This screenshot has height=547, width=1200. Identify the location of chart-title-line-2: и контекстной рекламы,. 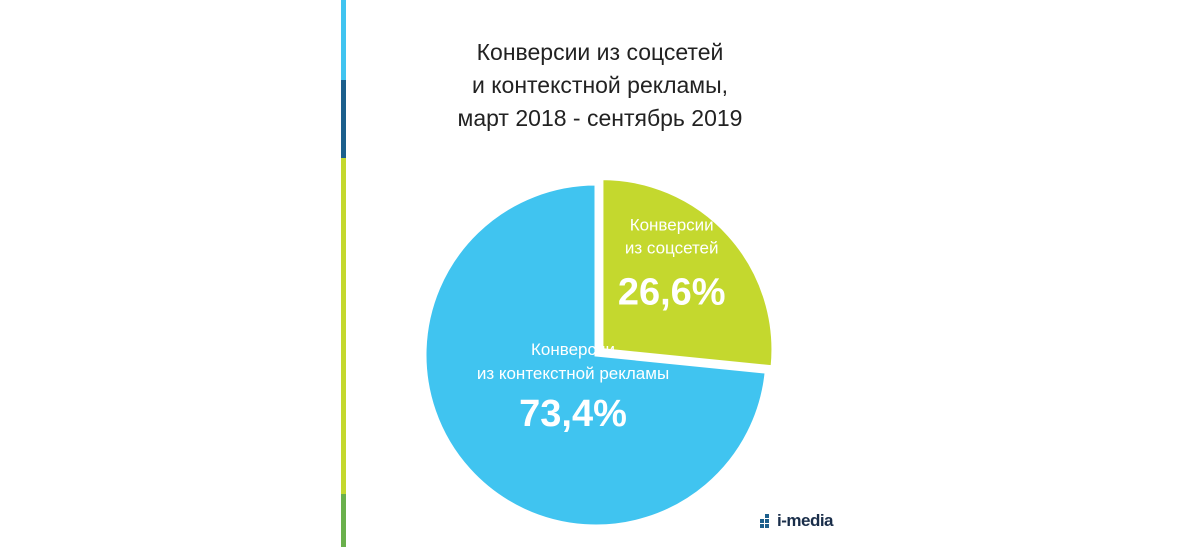
(600, 85).